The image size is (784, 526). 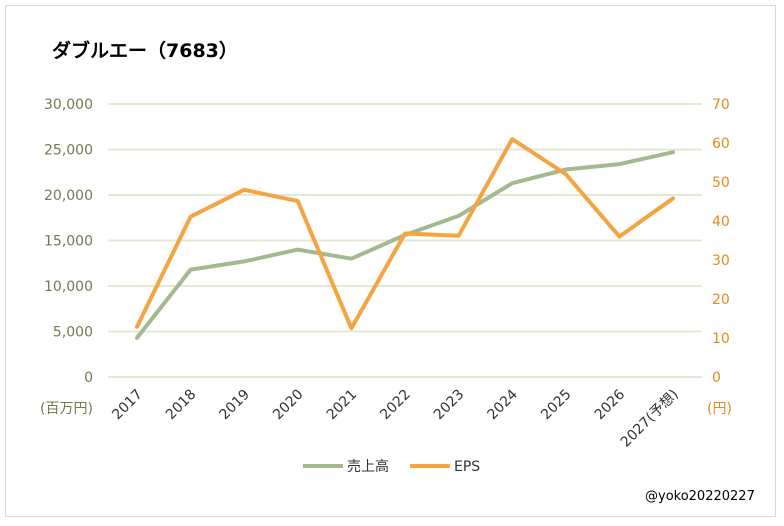 What do you see at coordinates (88, 378) in the screenshot?
I see `left-tick-label: 0` at bounding box center [88, 378].